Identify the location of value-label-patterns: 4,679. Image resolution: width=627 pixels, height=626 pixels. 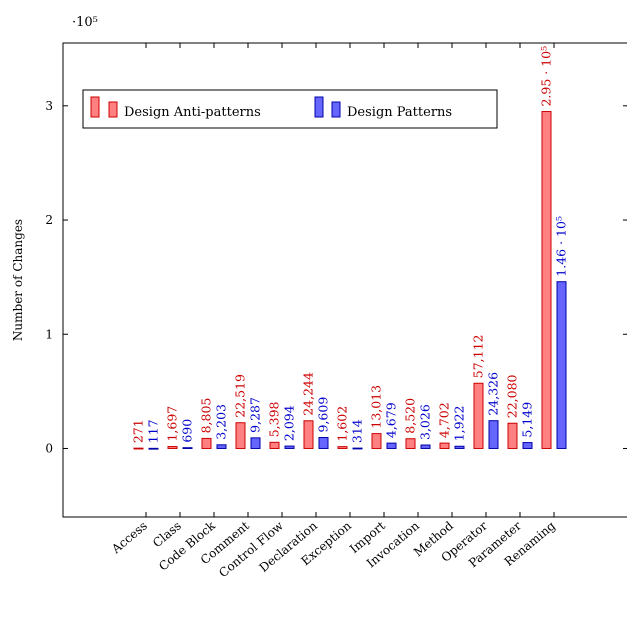
(391, 420).